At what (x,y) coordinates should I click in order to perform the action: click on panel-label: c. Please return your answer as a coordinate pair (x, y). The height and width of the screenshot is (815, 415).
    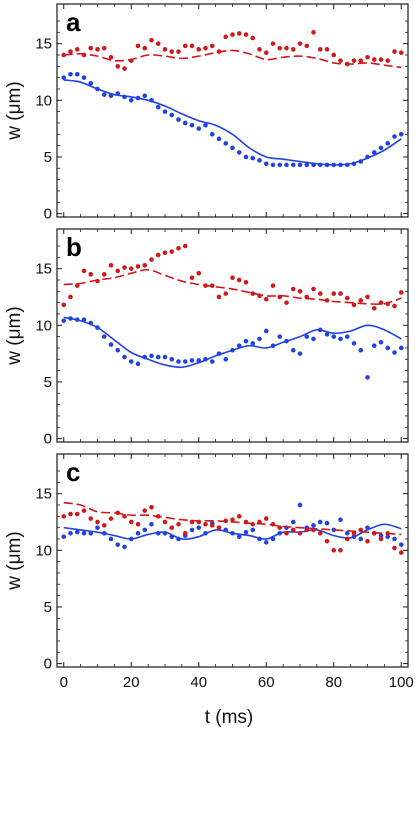
    Looking at the image, I should click on (73, 472).